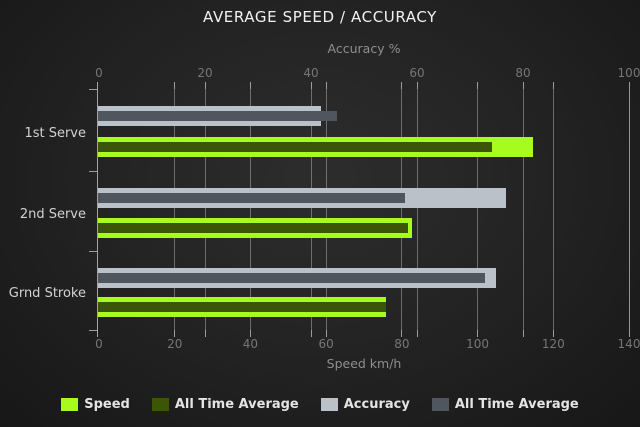 This screenshot has height=427, width=640. Describe the element at coordinates (99, 344) in the screenshot. I see `tick-label-bottom: 0` at that location.